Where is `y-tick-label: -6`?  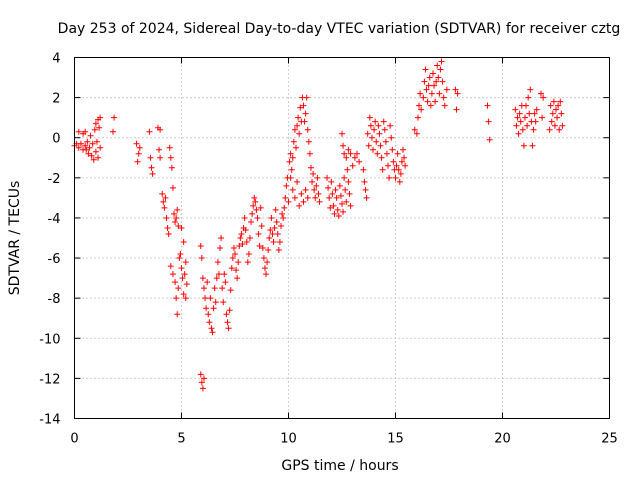 y-tick-label: -6 is located at coordinates (54, 259).